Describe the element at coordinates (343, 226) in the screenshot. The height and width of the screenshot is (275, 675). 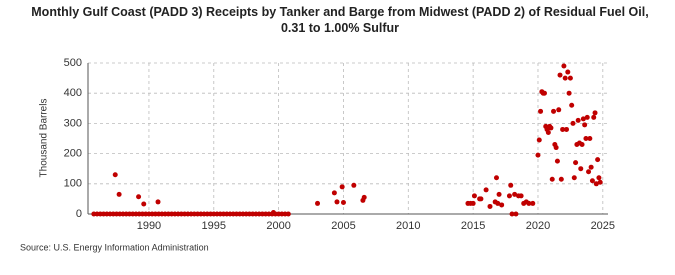
I see `x-tick-label: 2005` at that location.